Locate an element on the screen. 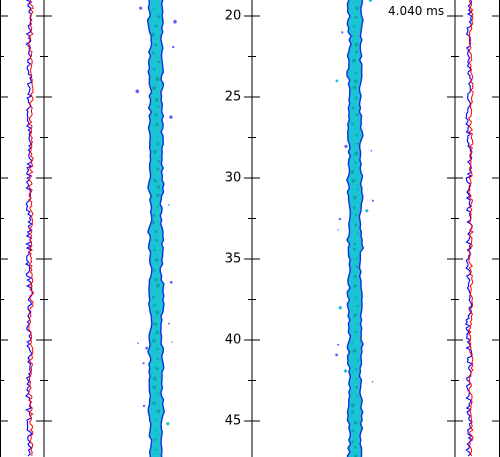 This screenshot has height=457, width=500. right-column is located at coordinates (355, 228).